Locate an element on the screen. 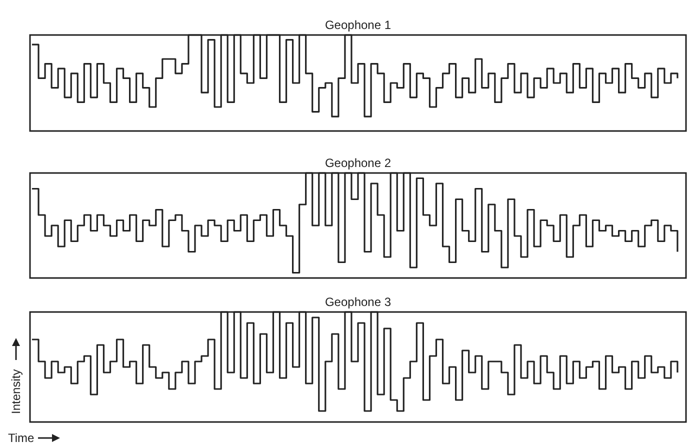  chart-title: Geophone 1 is located at coordinates (358, 25).